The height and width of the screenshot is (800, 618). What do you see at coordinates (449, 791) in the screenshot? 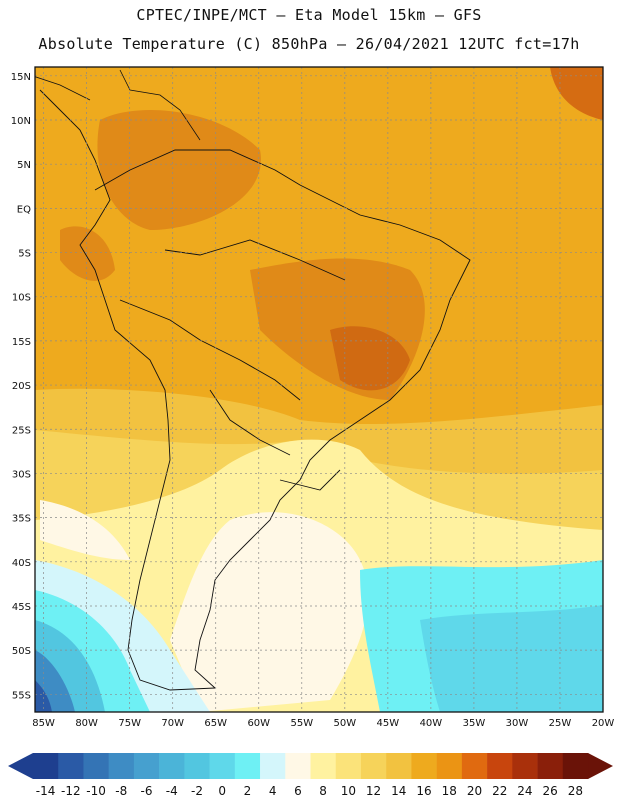
I see `colorbar-label: 18` at bounding box center [449, 791].